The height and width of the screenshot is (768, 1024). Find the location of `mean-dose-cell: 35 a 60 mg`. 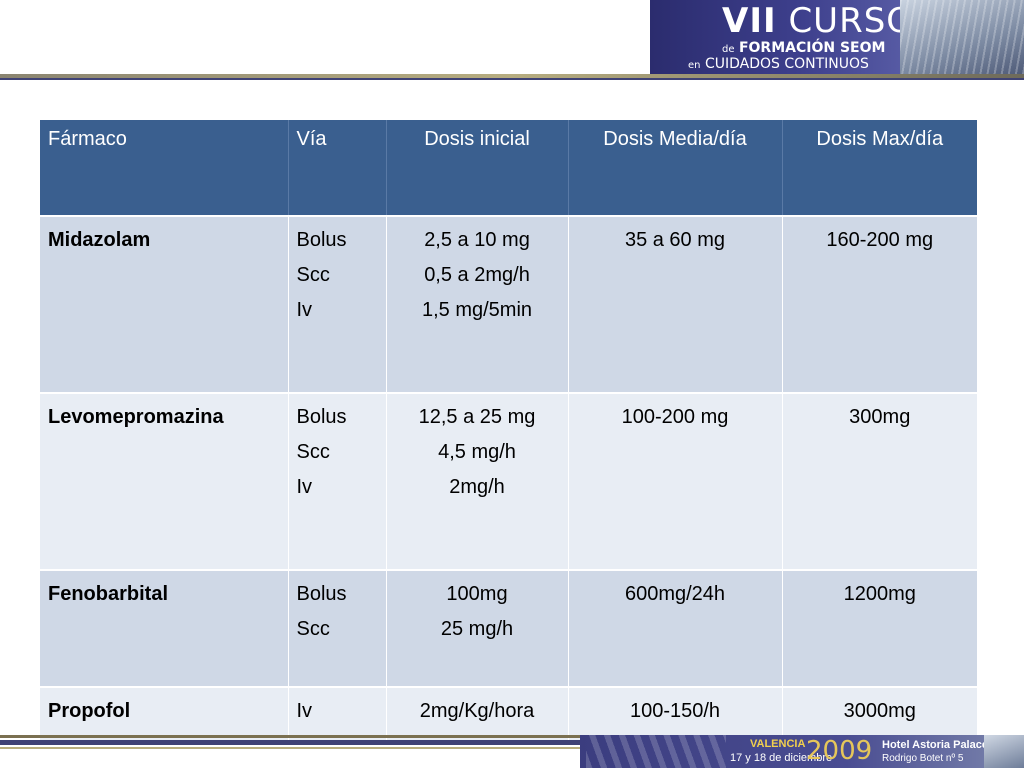

mean-dose-cell: 35 a 60 mg is located at coordinates (675, 304).